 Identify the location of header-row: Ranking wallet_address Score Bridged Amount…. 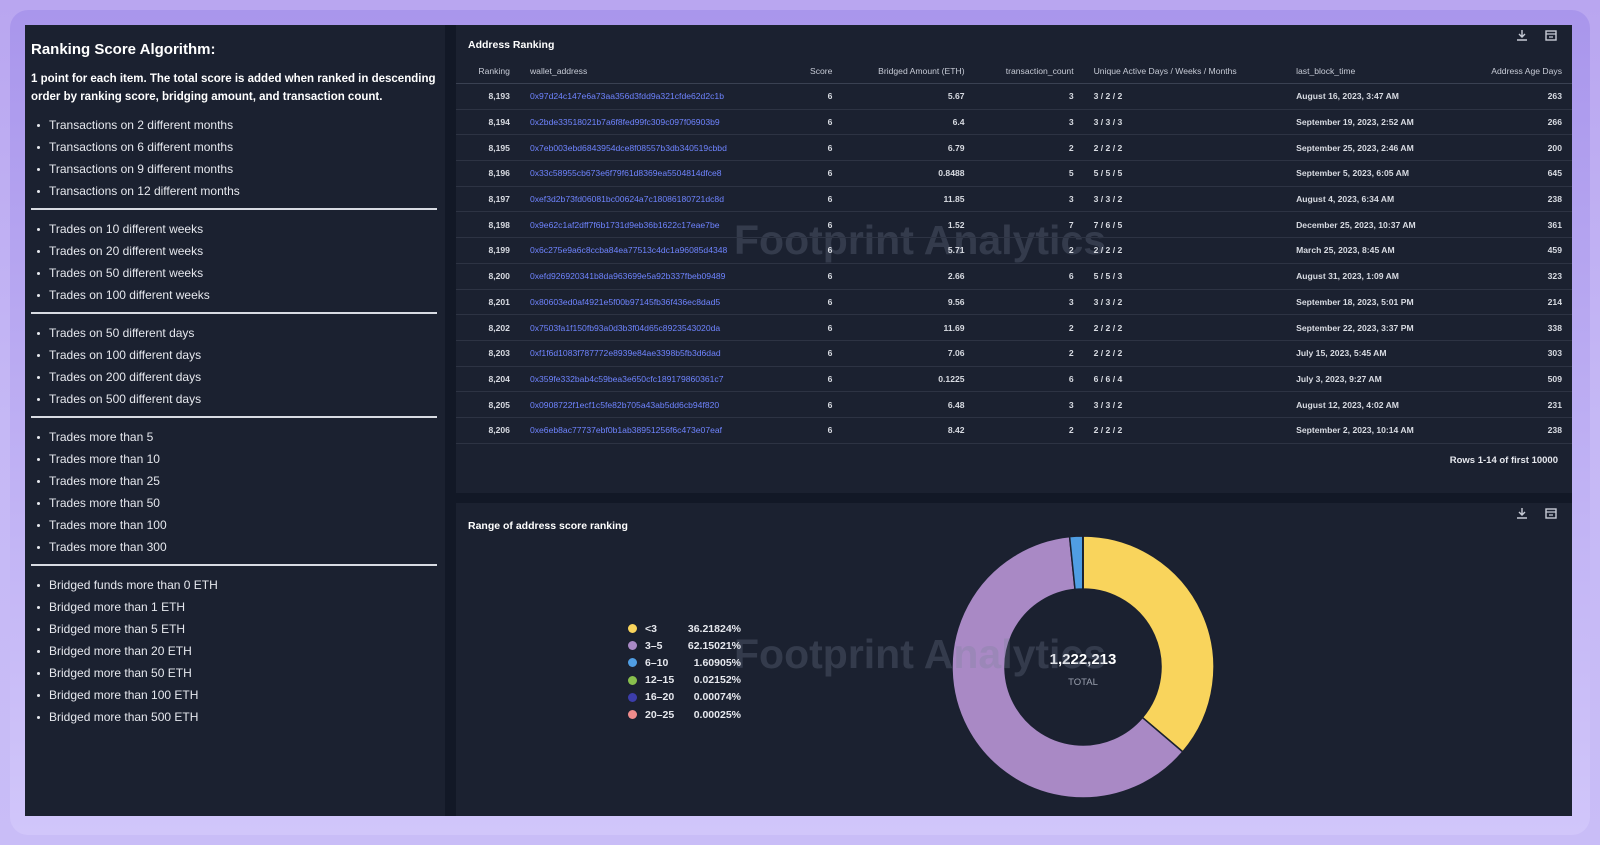
(1014, 71).